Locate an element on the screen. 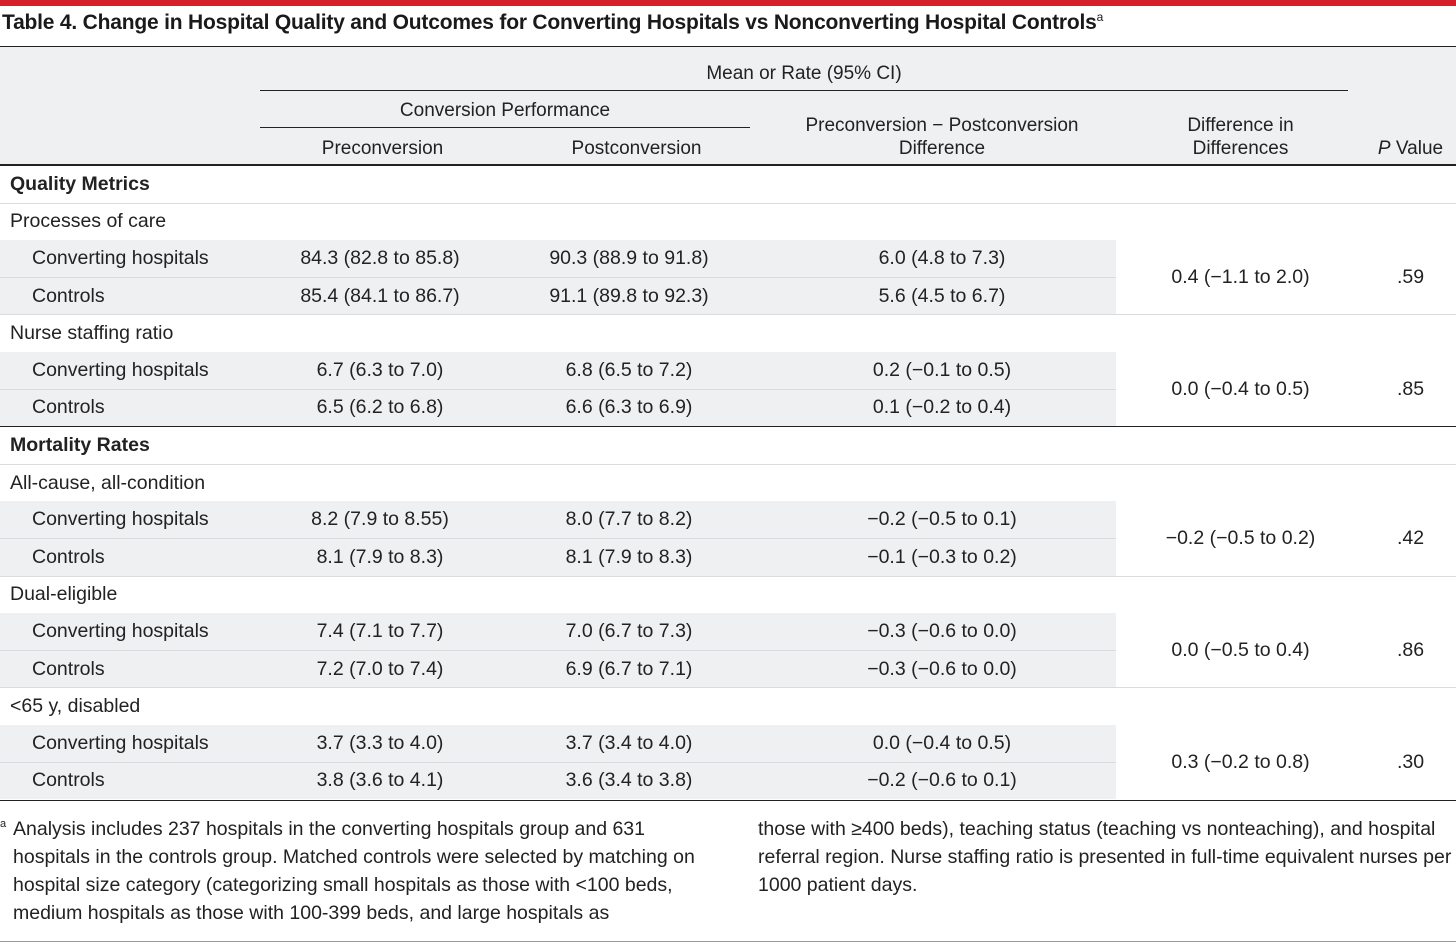  group-label: Processes of care is located at coordinates (728, 221).